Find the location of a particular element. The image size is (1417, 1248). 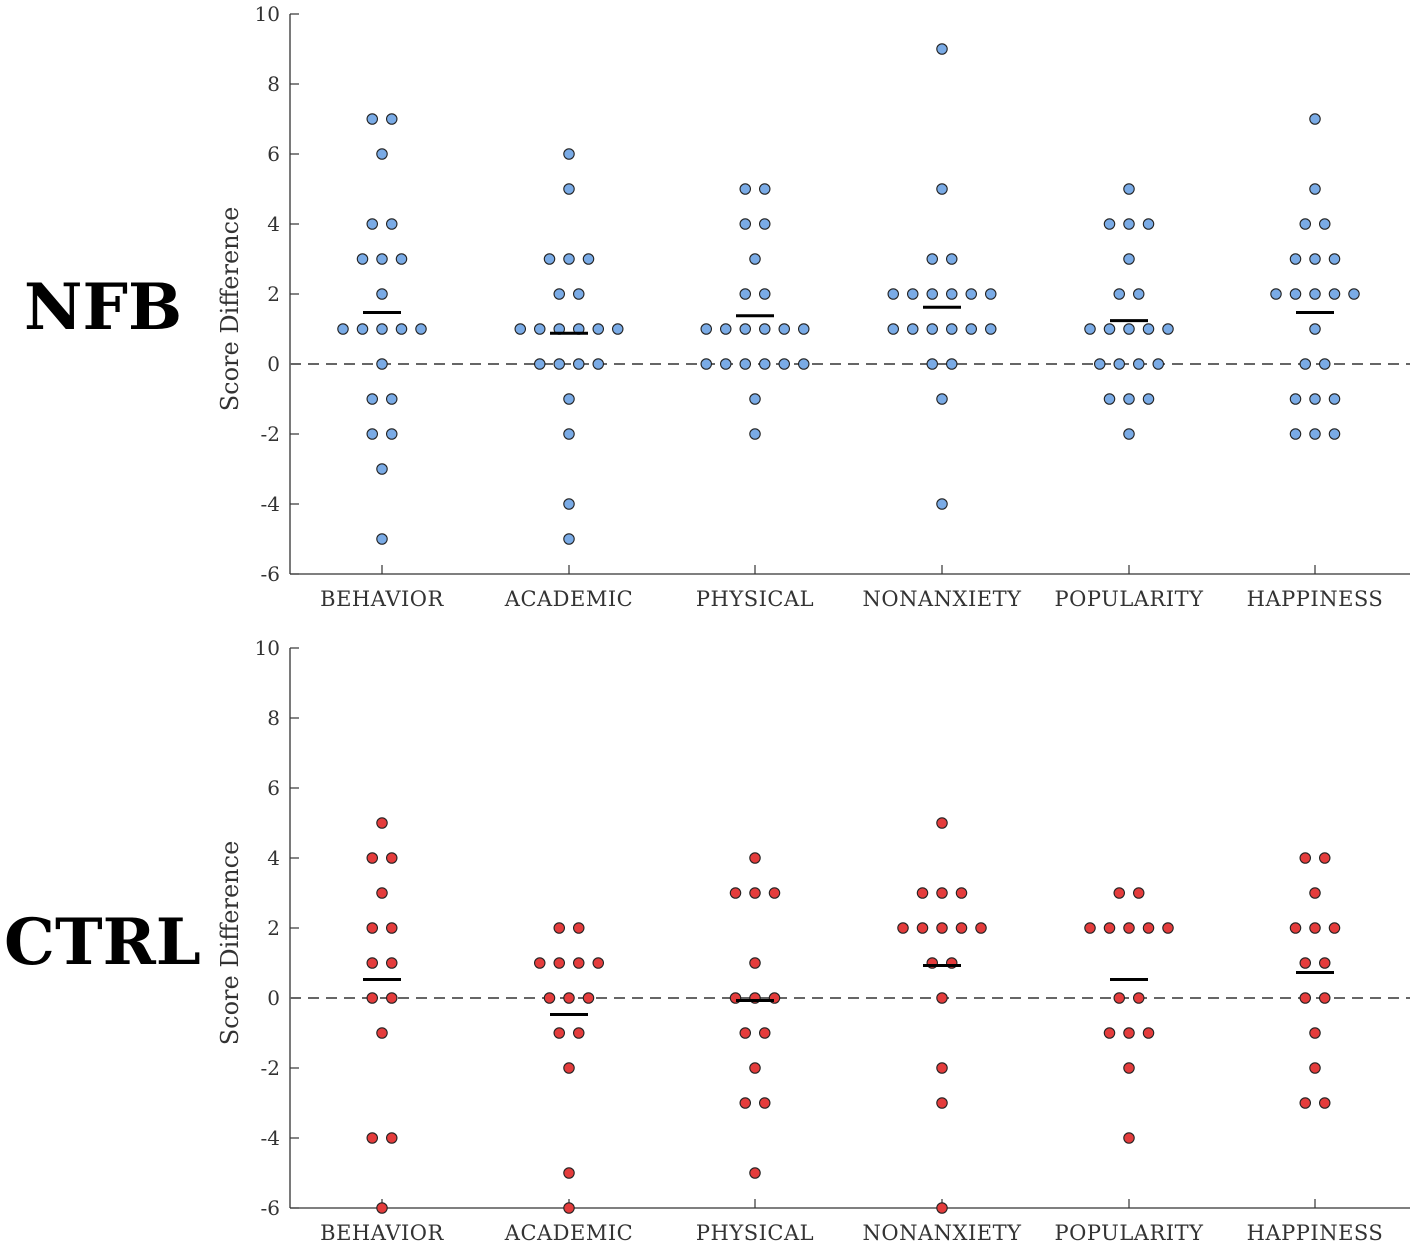

nfb-y-tick-label: -6 is located at coordinates (270, 574).